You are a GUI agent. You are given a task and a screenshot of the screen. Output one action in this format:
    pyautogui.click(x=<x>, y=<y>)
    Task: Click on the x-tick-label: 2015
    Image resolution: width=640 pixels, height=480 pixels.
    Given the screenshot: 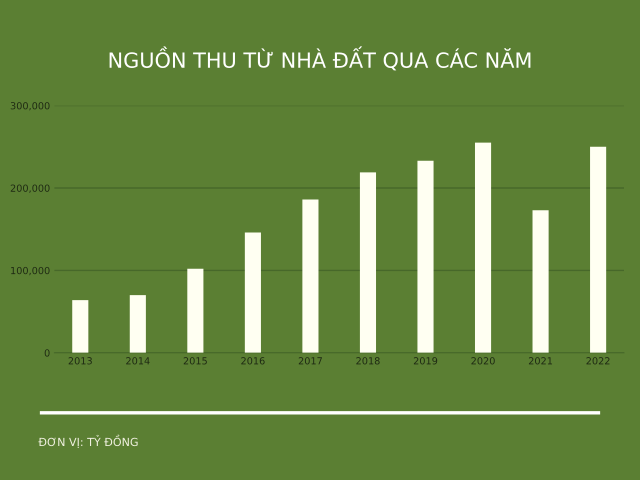 What is the action you would take?
    pyautogui.click(x=195, y=360)
    